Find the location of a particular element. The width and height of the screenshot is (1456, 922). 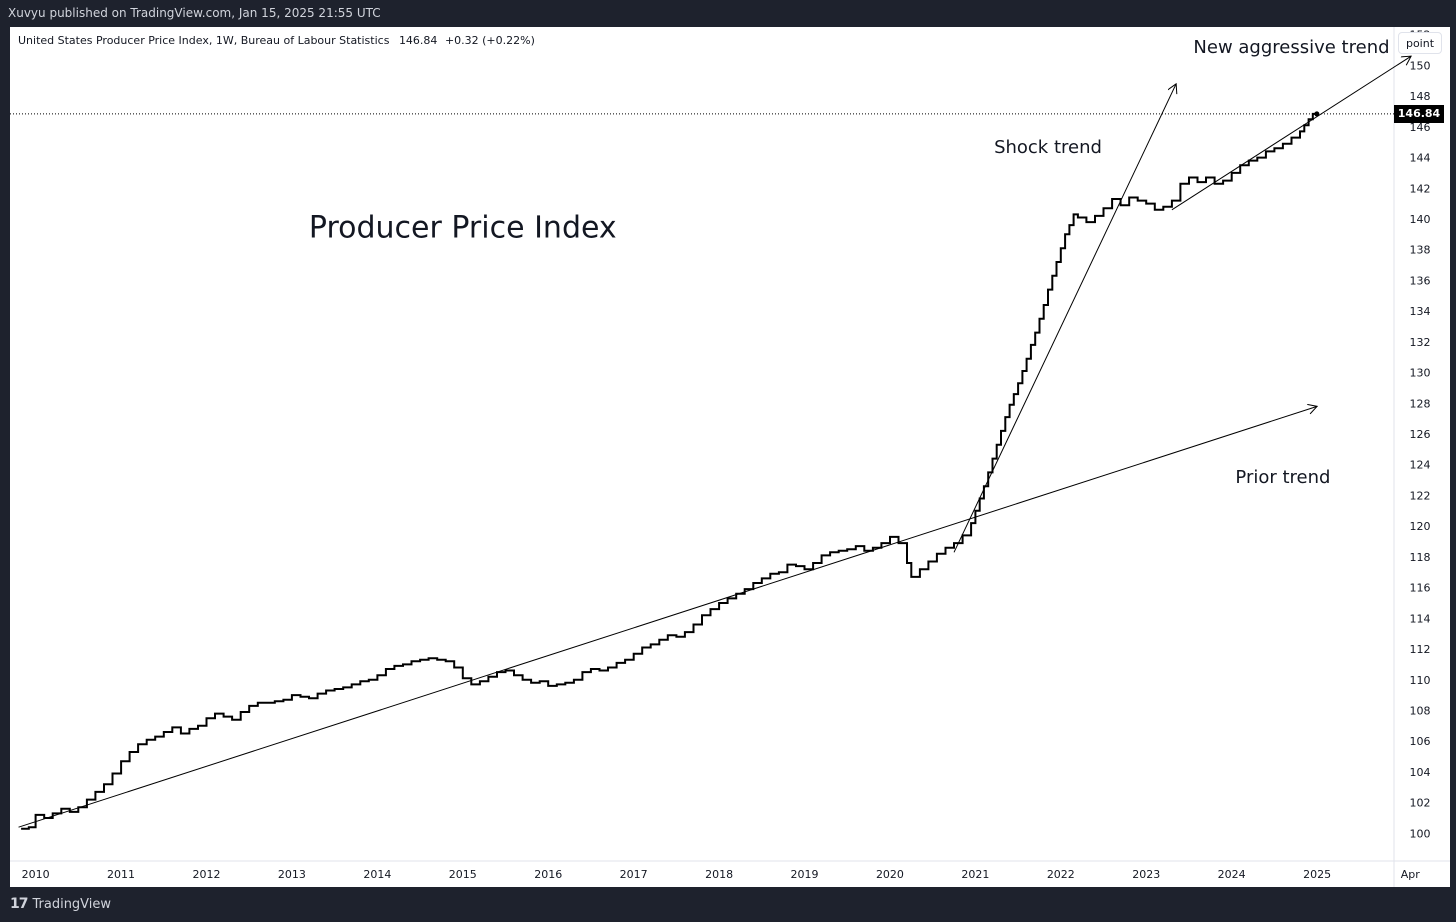

y-tick-label: 104 is located at coordinates (1420, 772).